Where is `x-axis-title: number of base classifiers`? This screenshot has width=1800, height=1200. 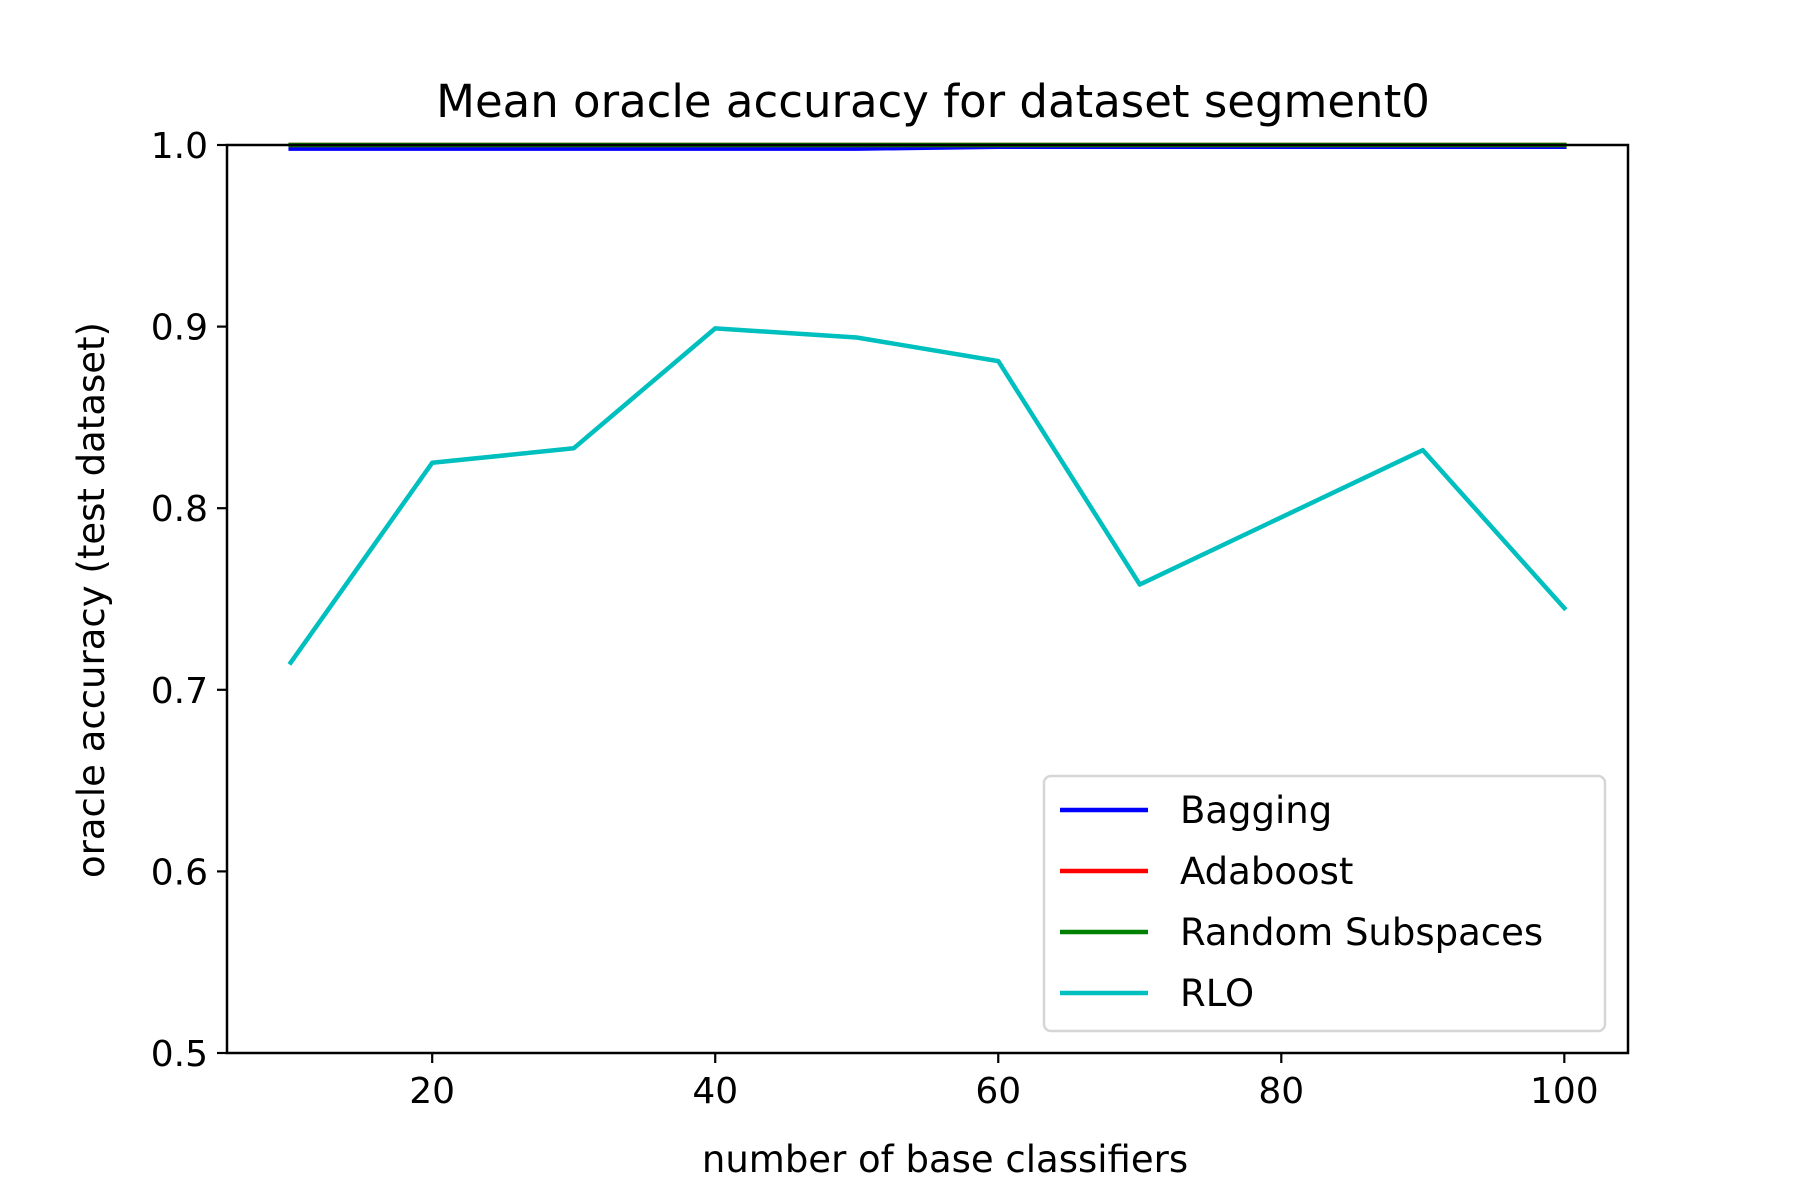
x-axis-title: number of base classifiers is located at coordinates (945, 1159).